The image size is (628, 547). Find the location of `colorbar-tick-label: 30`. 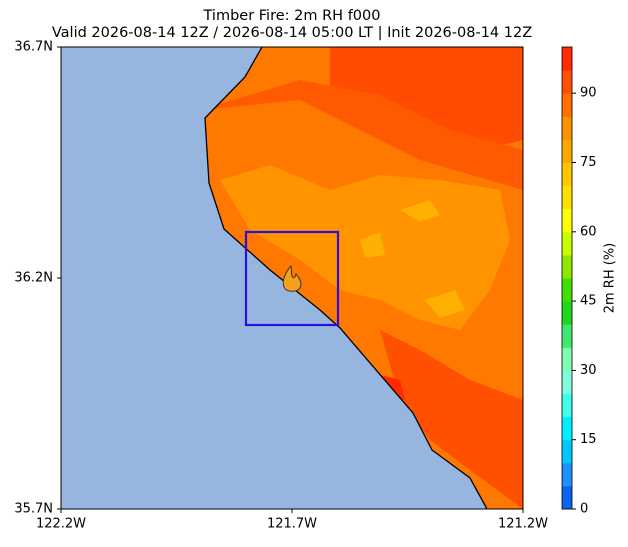

colorbar-tick-label: 30 is located at coordinates (588, 370).